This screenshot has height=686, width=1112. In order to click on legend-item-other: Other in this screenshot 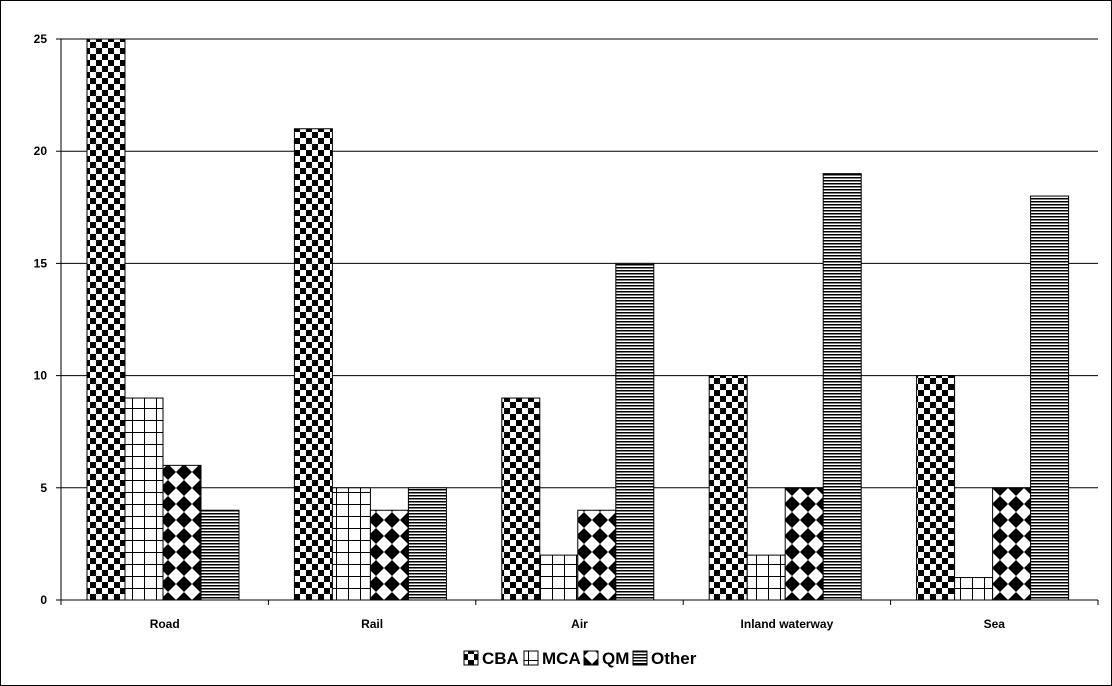, I will do `click(664, 658)`.